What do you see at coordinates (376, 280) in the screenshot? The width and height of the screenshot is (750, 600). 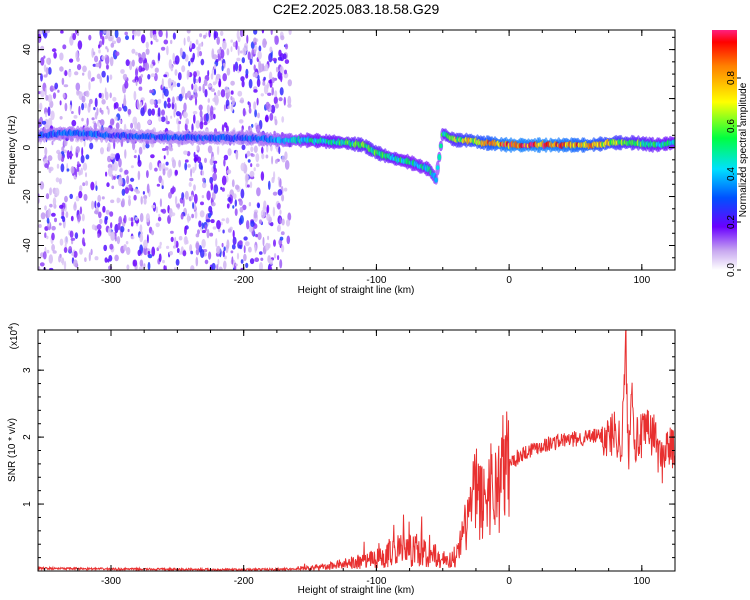 I see `x-tick-label: -100` at bounding box center [376, 280].